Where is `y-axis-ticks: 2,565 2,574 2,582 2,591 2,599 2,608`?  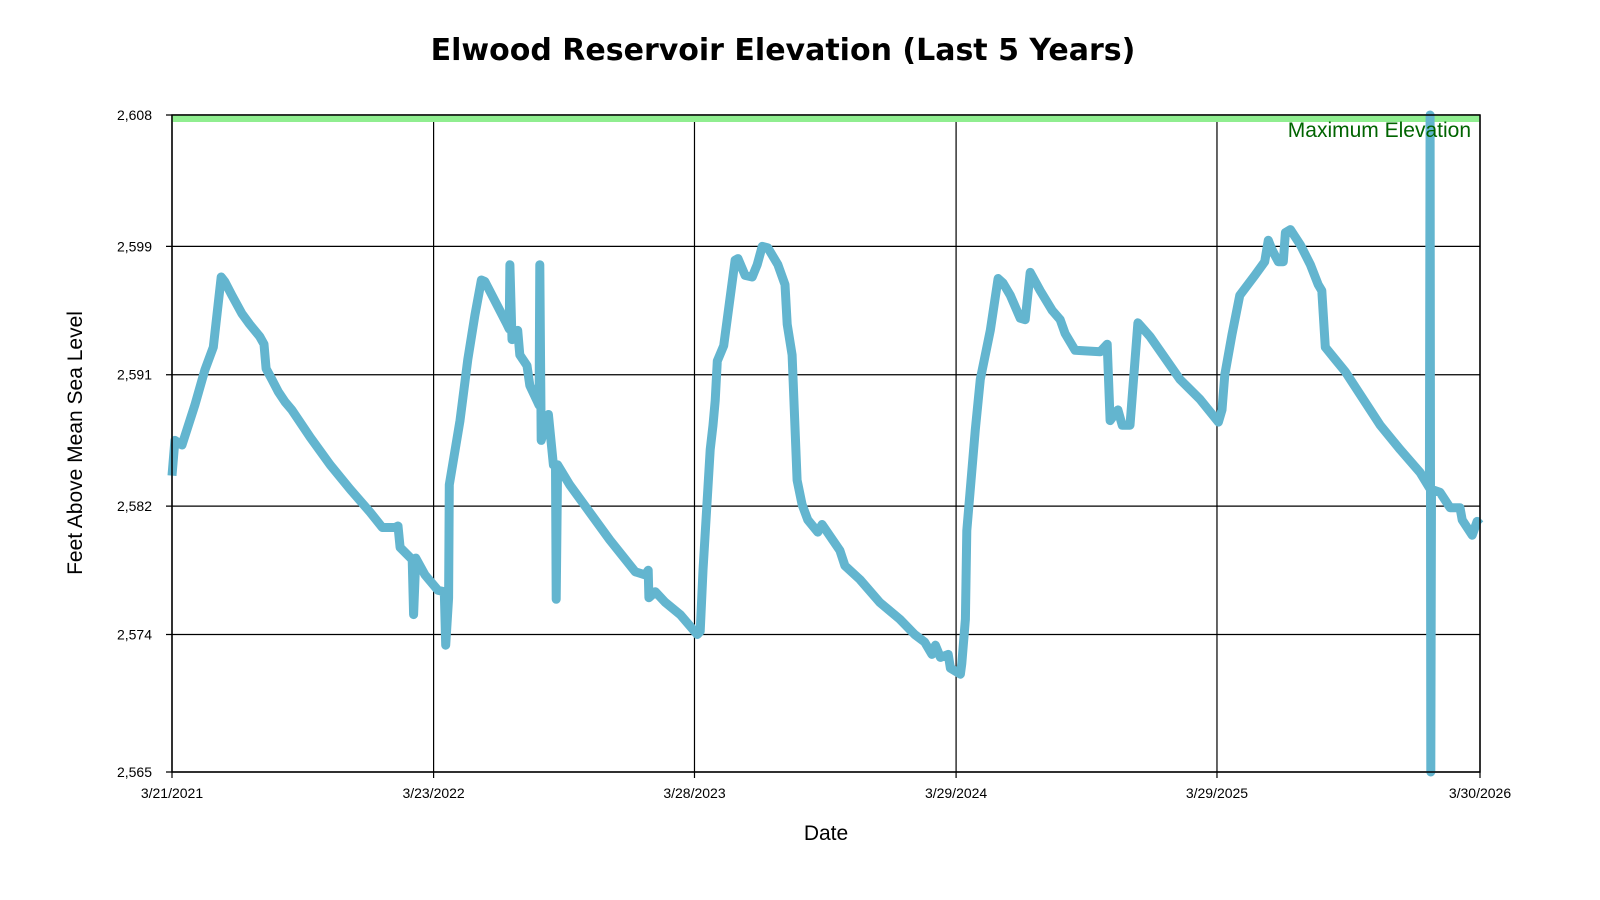
y-axis-ticks: 2,565 2,574 2,582 2,591 2,599 2,608 is located at coordinates (134, 443).